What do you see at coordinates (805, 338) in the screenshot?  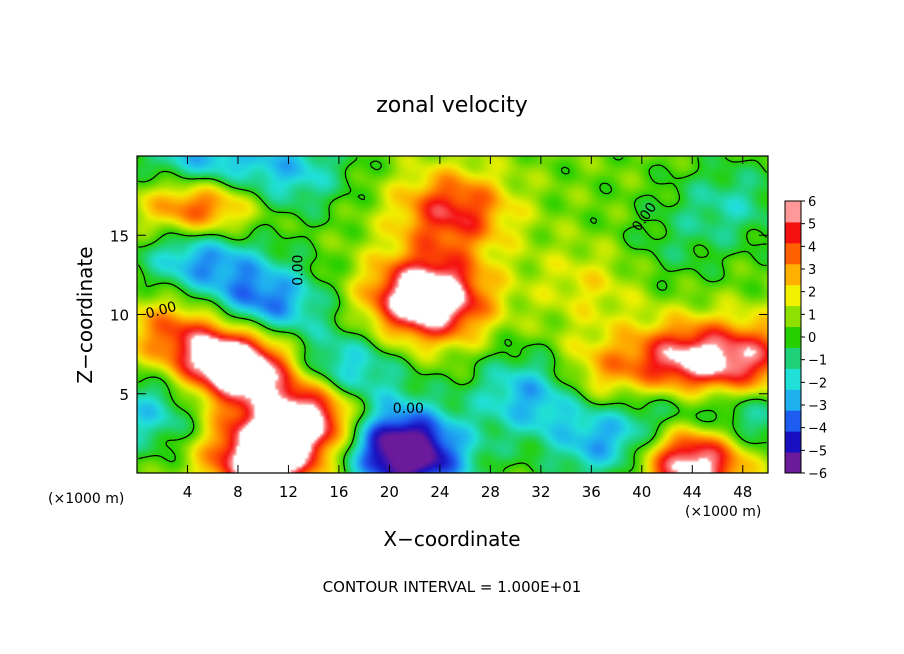 I see `colorbar: 6 5 4 3 2 1 0 −1 −2 −3 −4 −5 −6` at bounding box center [805, 338].